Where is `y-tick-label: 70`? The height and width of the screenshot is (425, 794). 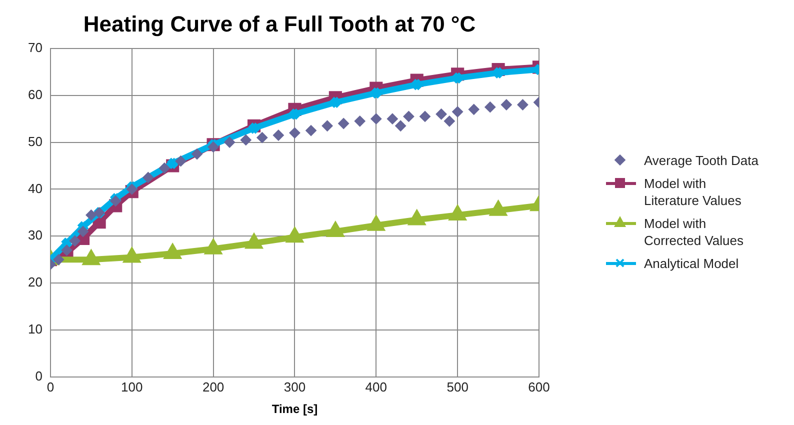
y-tick-label: 70 is located at coordinates (35, 47).